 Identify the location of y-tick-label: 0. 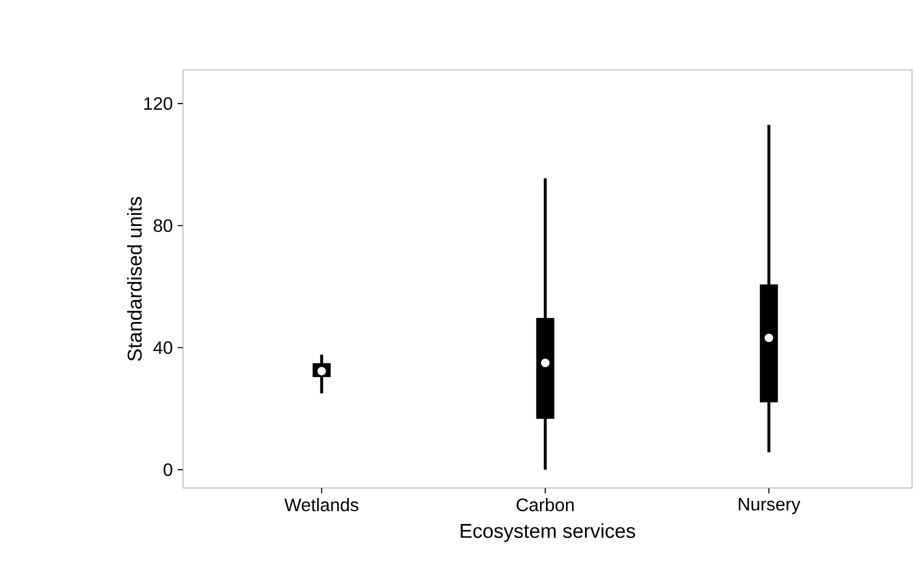
(168, 469).